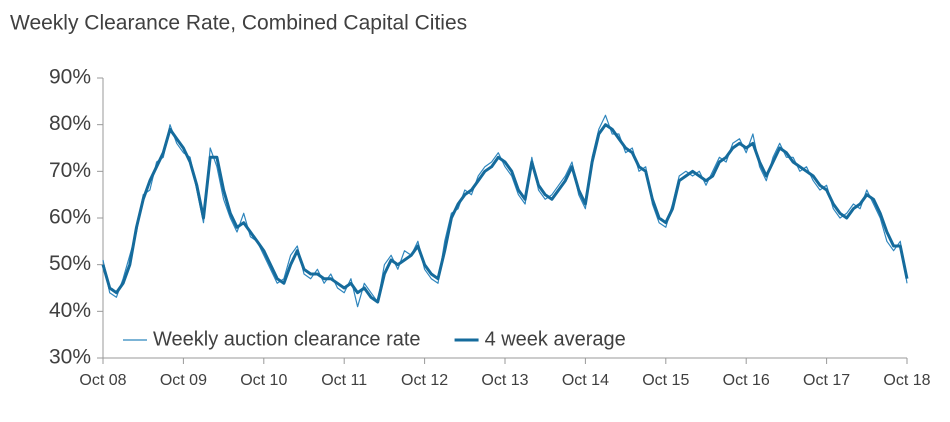 Image resolution: width=950 pixels, height=422 pixels. Describe the element at coordinates (102, 380) in the screenshot. I see `x-tick-label: Oct 08` at that location.